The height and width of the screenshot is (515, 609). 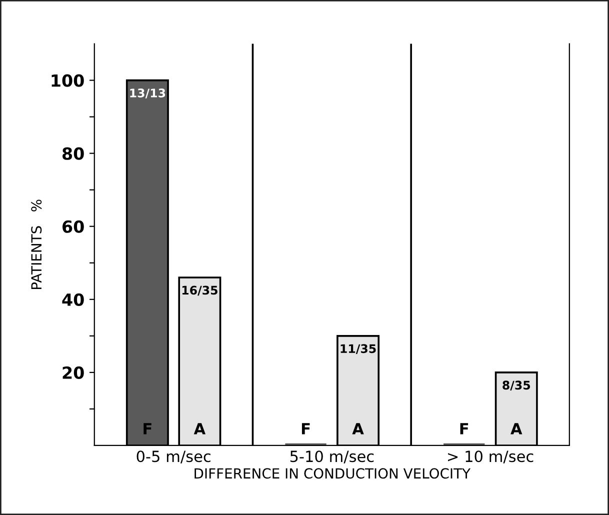 What do you see at coordinates (200, 428) in the screenshot?
I see `series-label: A` at bounding box center [200, 428].